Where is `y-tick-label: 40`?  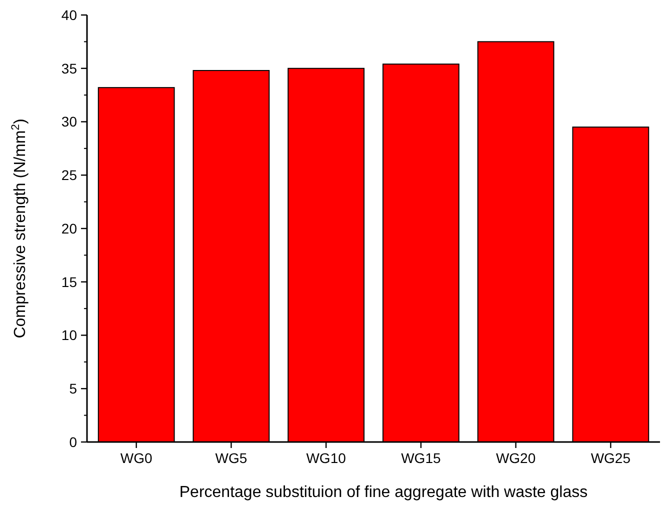
y-tick-label: 40 is located at coordinates (69, 14).